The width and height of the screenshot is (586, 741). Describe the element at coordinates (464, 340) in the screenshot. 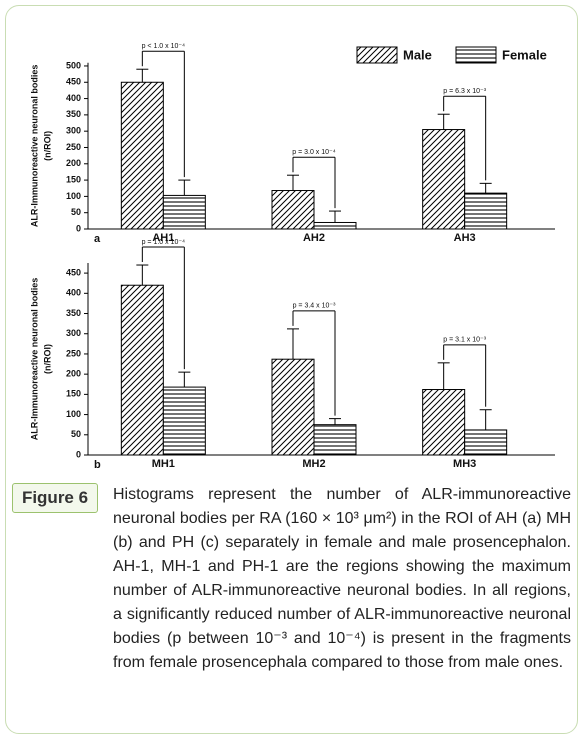

I see `p-value: p = 3.1 x 10⁻³` at that location.